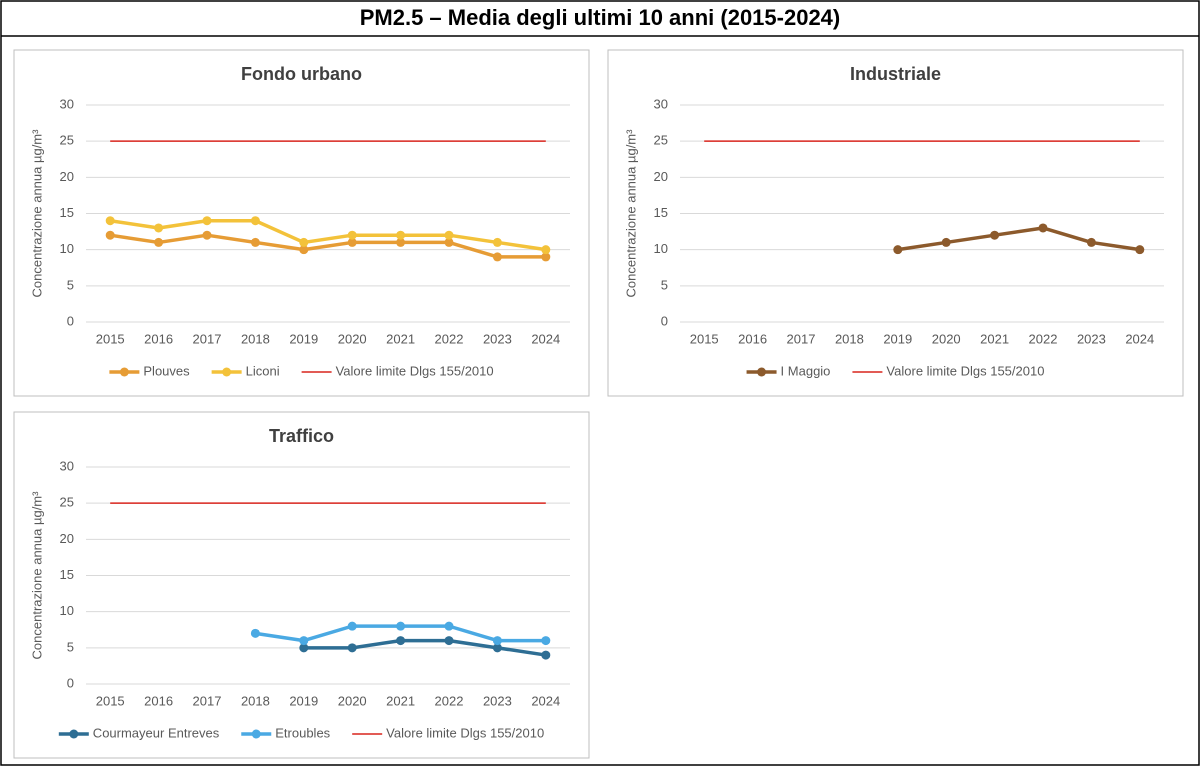 This screenshot has height=766, width=1200. I want to click on y-tick-label: 15, so click(67, 574).